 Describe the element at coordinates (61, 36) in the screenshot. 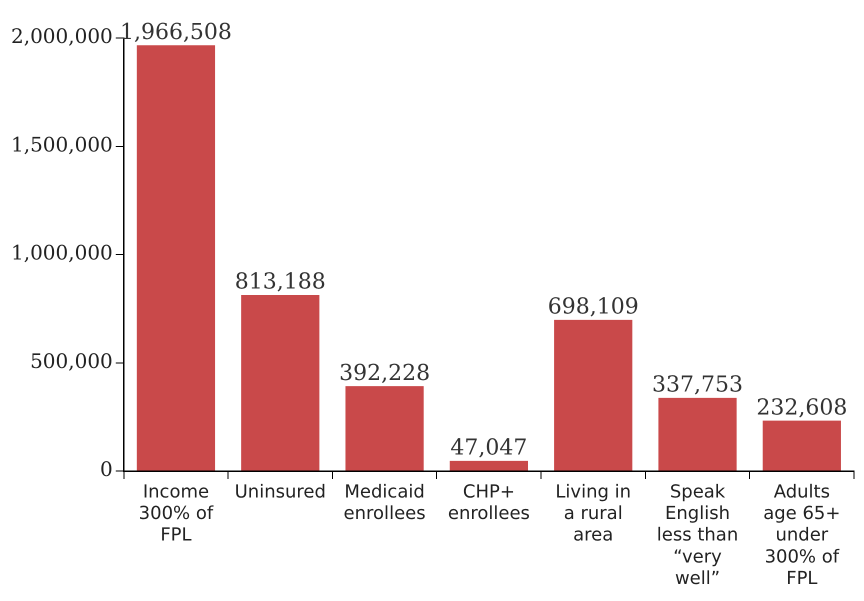

I see `y-tick-label: 2,000,000` at that location.